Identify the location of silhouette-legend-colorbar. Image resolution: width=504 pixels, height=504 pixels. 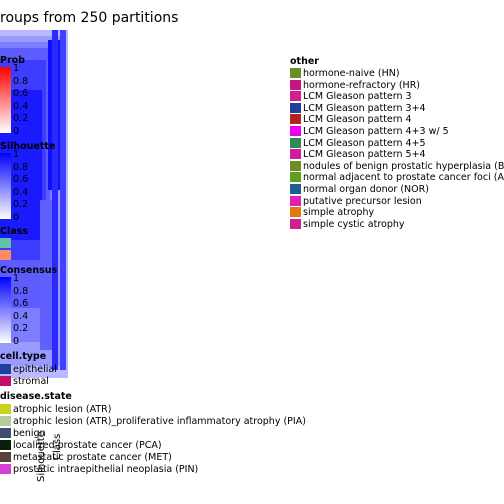
(5, 186).